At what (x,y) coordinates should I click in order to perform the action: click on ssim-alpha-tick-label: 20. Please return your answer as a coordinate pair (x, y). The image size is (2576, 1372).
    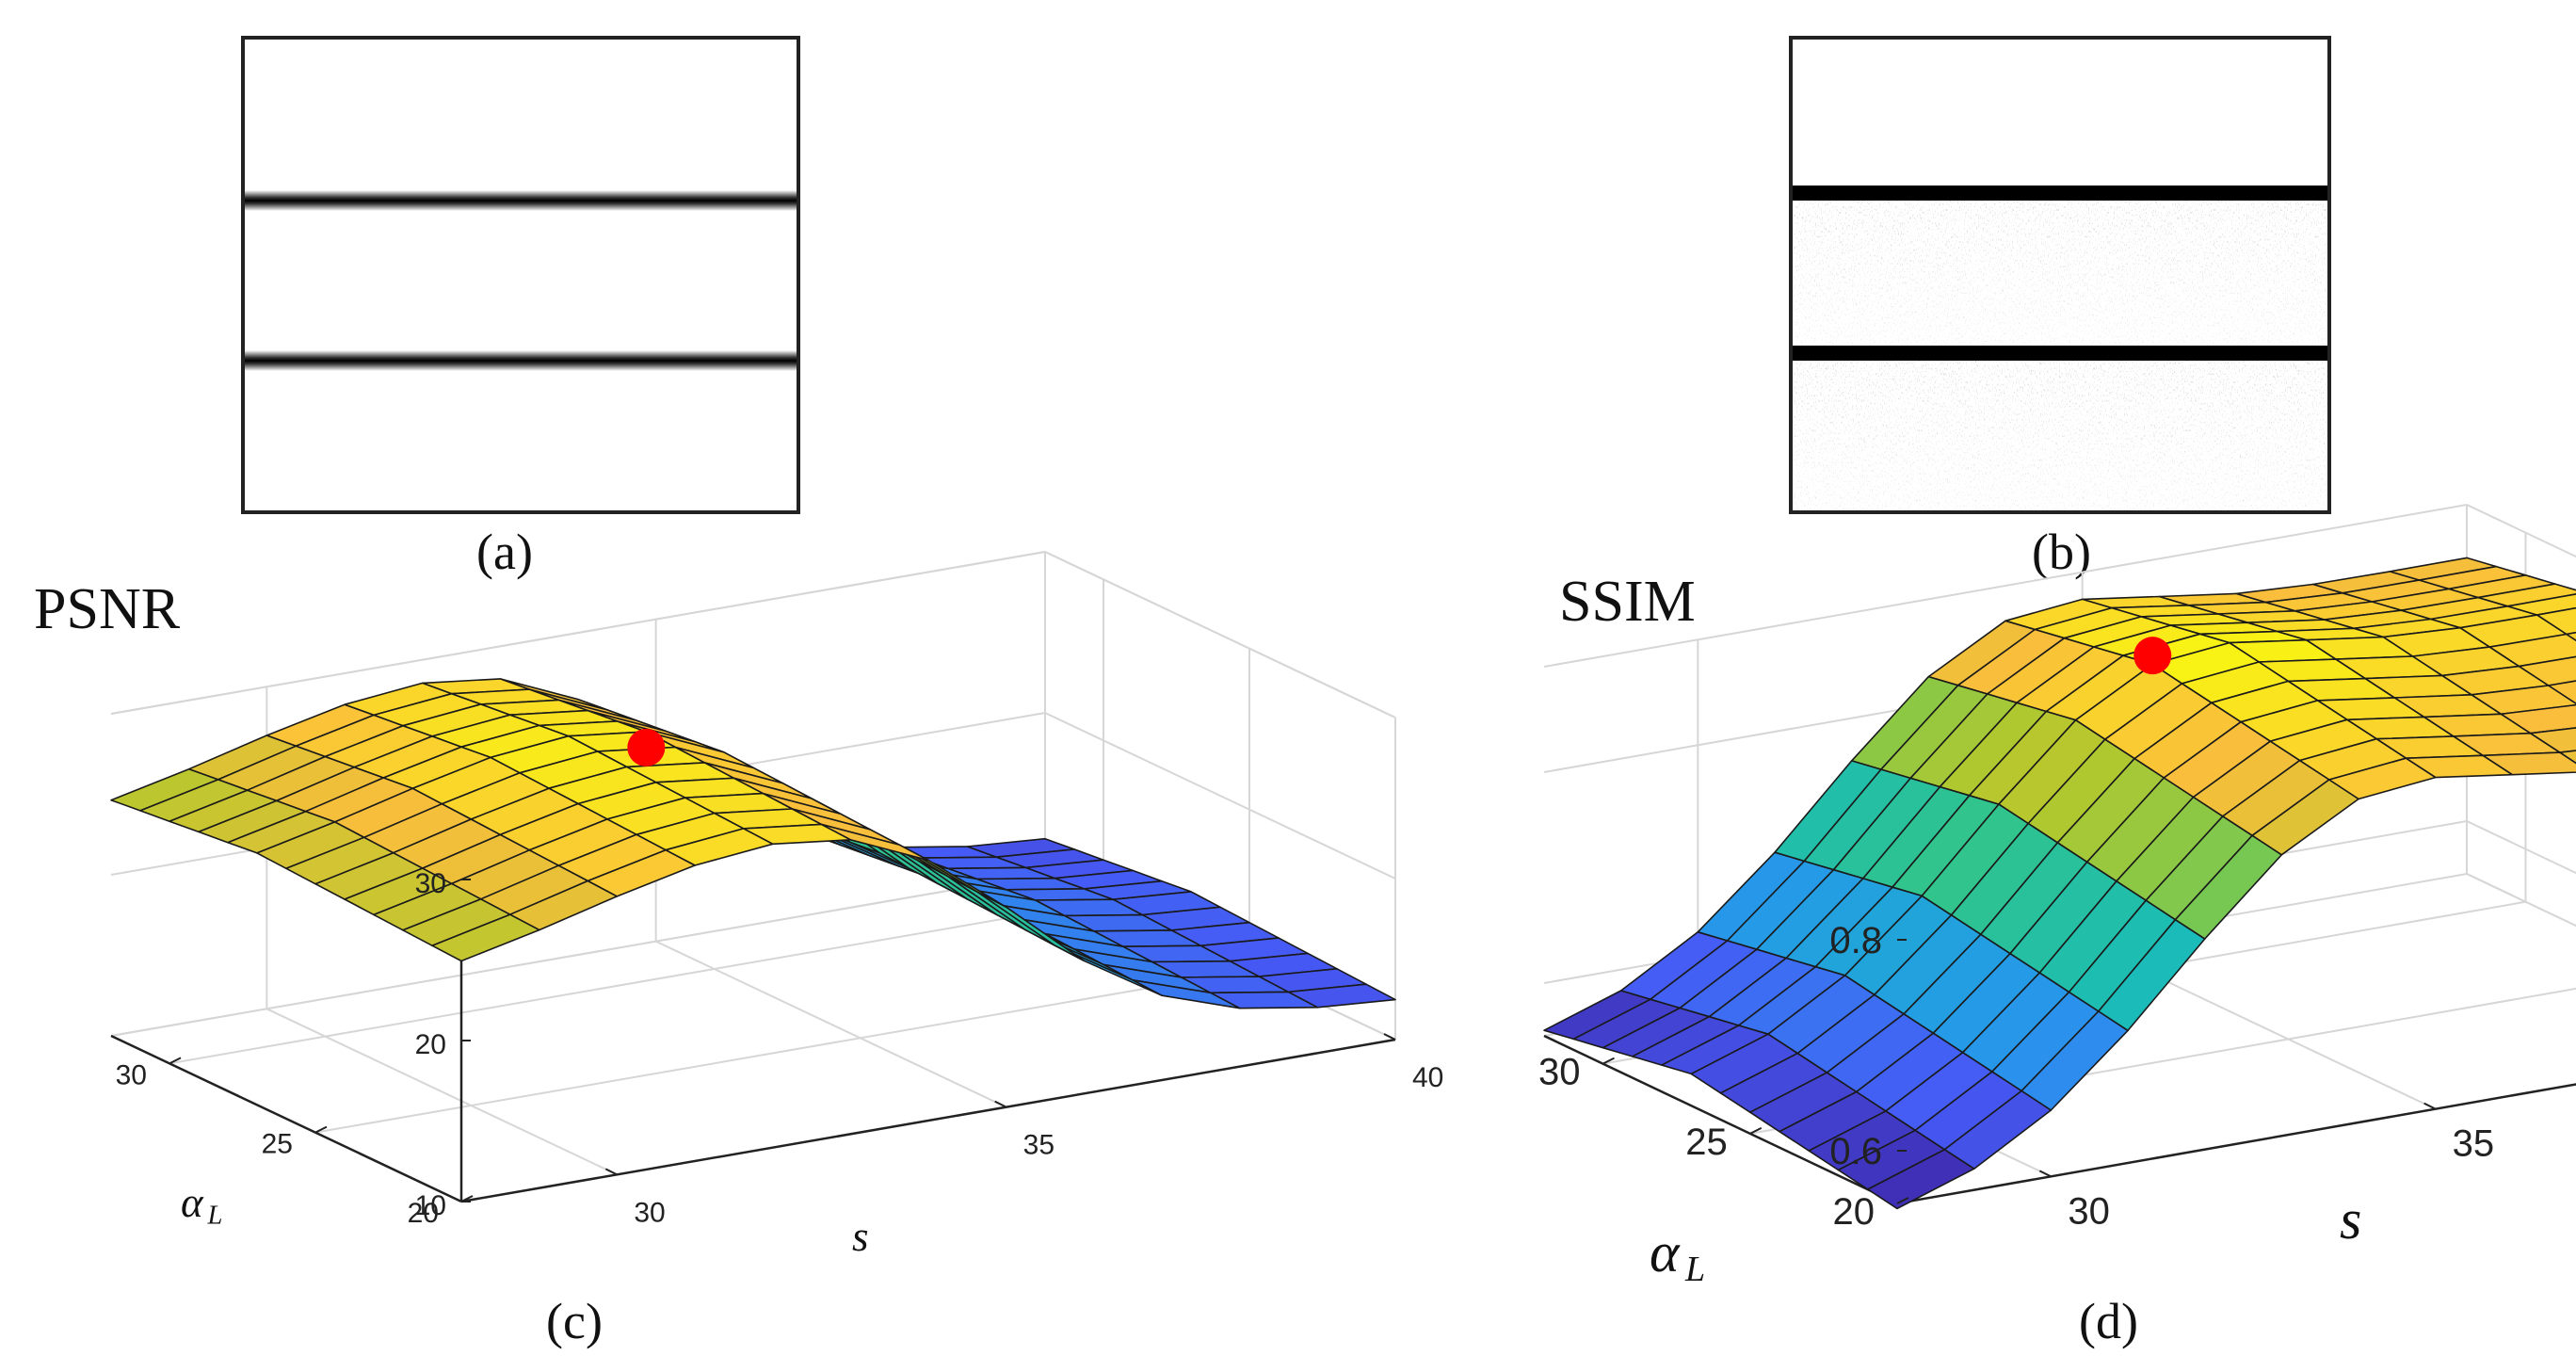
    Looking at the image, I should click on (1854, 1212).